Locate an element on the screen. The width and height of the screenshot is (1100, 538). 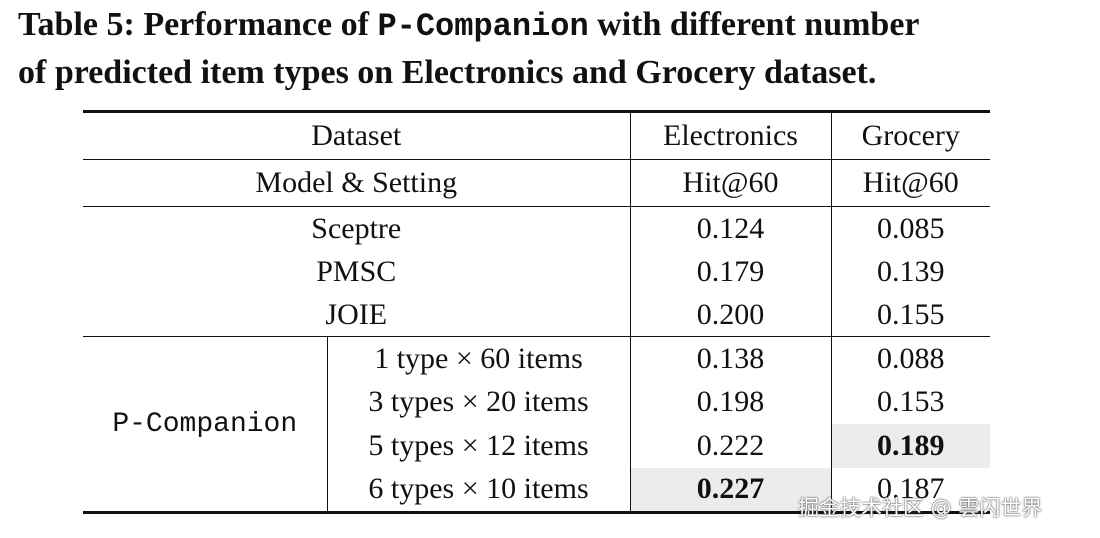
header-cell: Electronics is located at coordinates (730, 135).